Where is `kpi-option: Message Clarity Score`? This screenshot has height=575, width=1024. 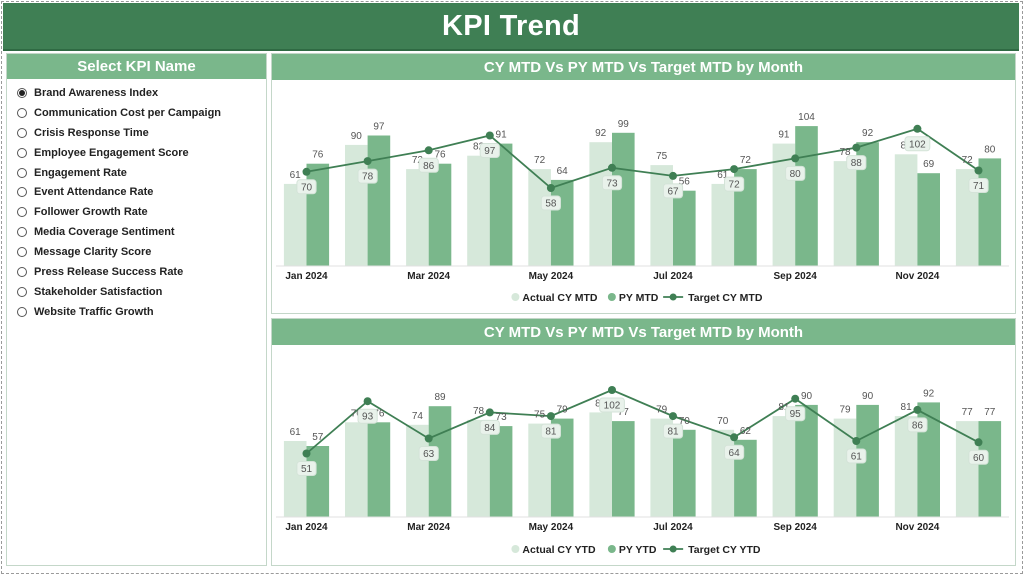
kpi-option: Message Clarity Score is located at coordinates (141, 252).